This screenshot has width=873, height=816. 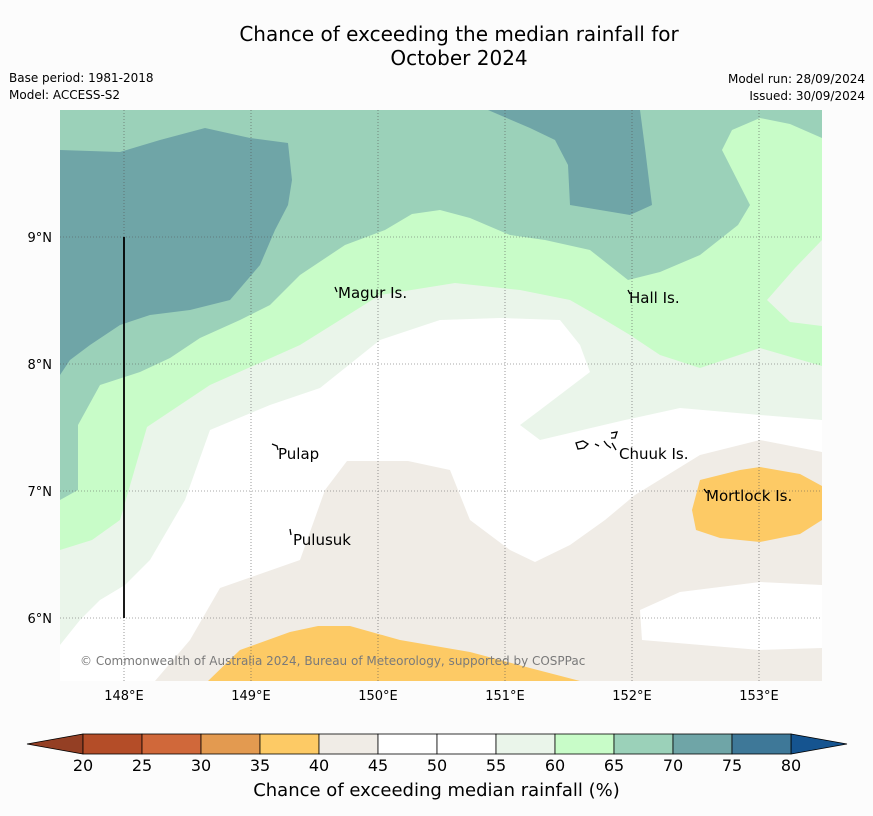 I want to click on colorbar-tick-label: 50, so click(x=437, y=765).